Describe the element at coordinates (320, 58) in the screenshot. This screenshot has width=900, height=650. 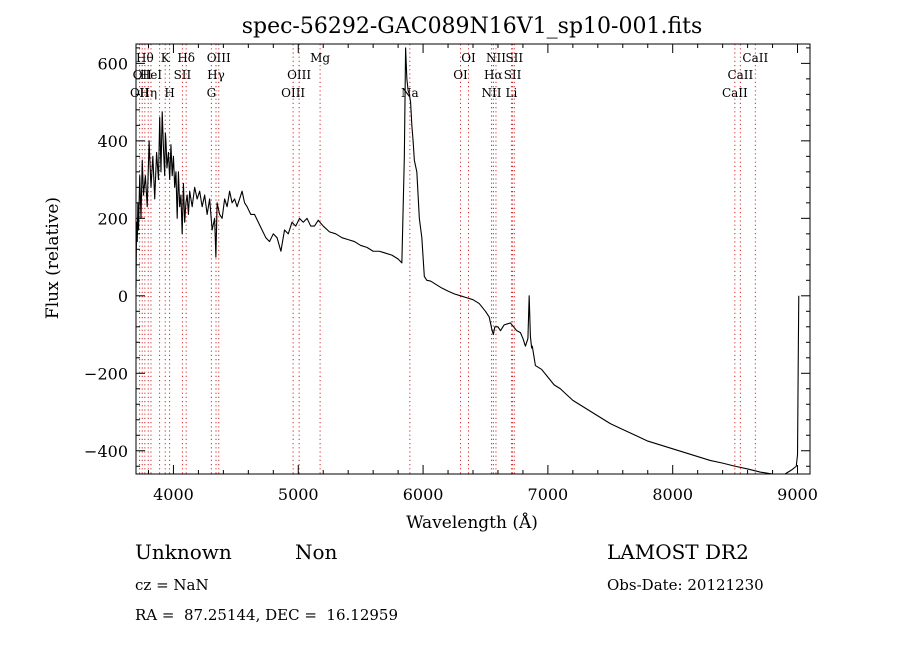
I see `line-label: Mg` at that location.